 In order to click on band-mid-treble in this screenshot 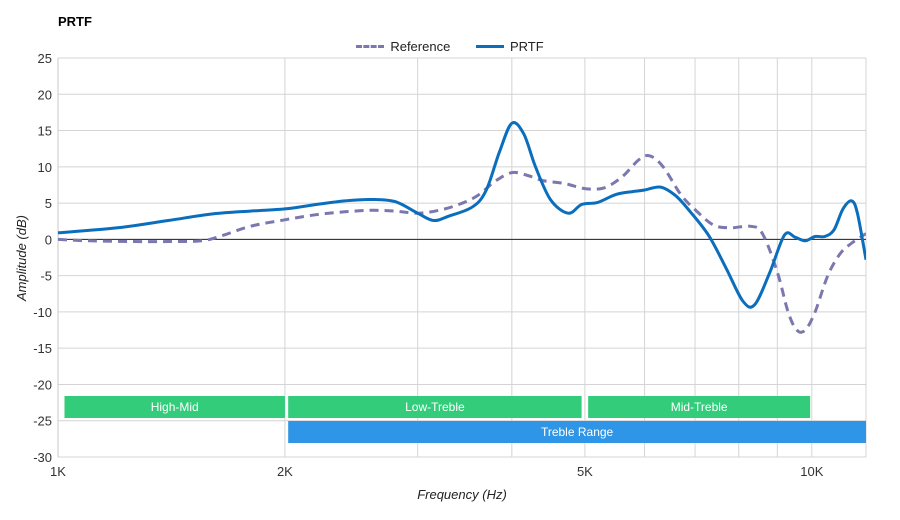, I will do `click(699, 407)`.